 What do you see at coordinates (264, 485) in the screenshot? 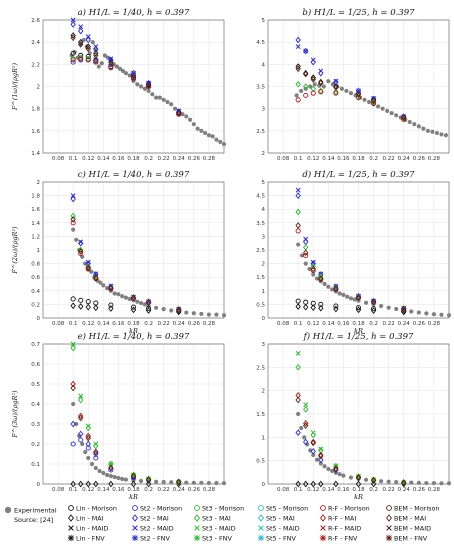
I see `y-tick-label: 0` at bounding box center [264, 485].